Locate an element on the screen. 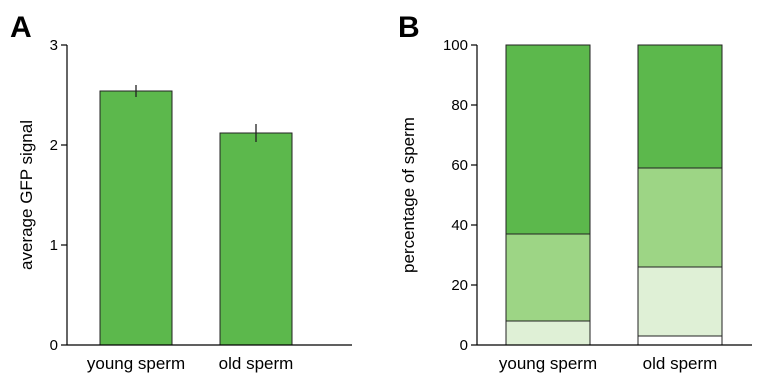 The image size is (757, 376). y-tick-label: 1 is located at coordinates (54, 245).